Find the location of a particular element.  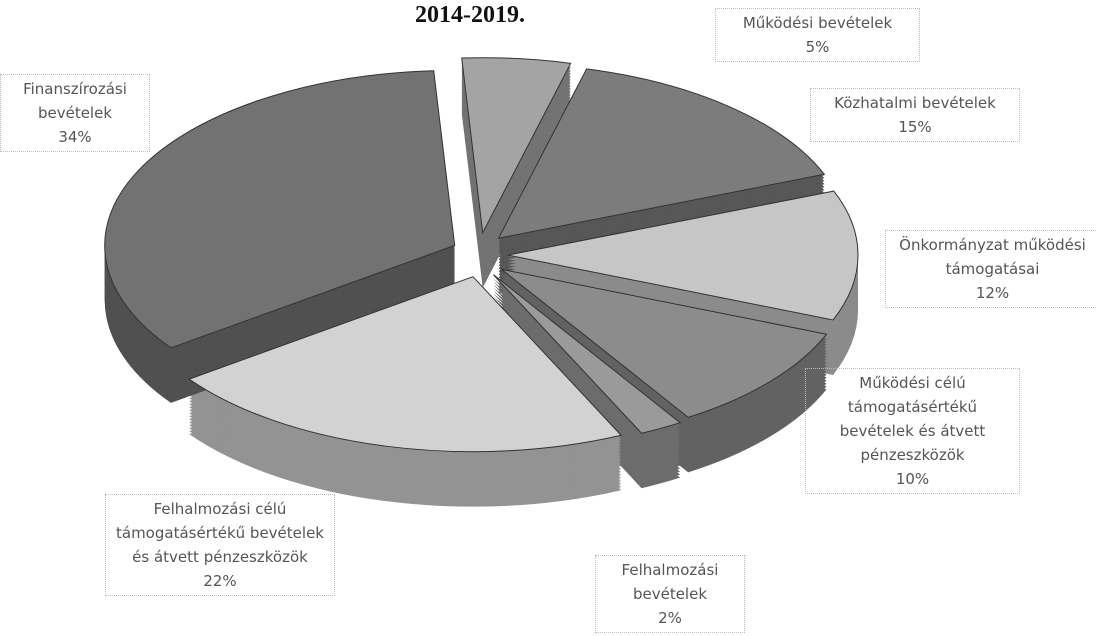

value-label: 10% is located at coordinates (912, 479).